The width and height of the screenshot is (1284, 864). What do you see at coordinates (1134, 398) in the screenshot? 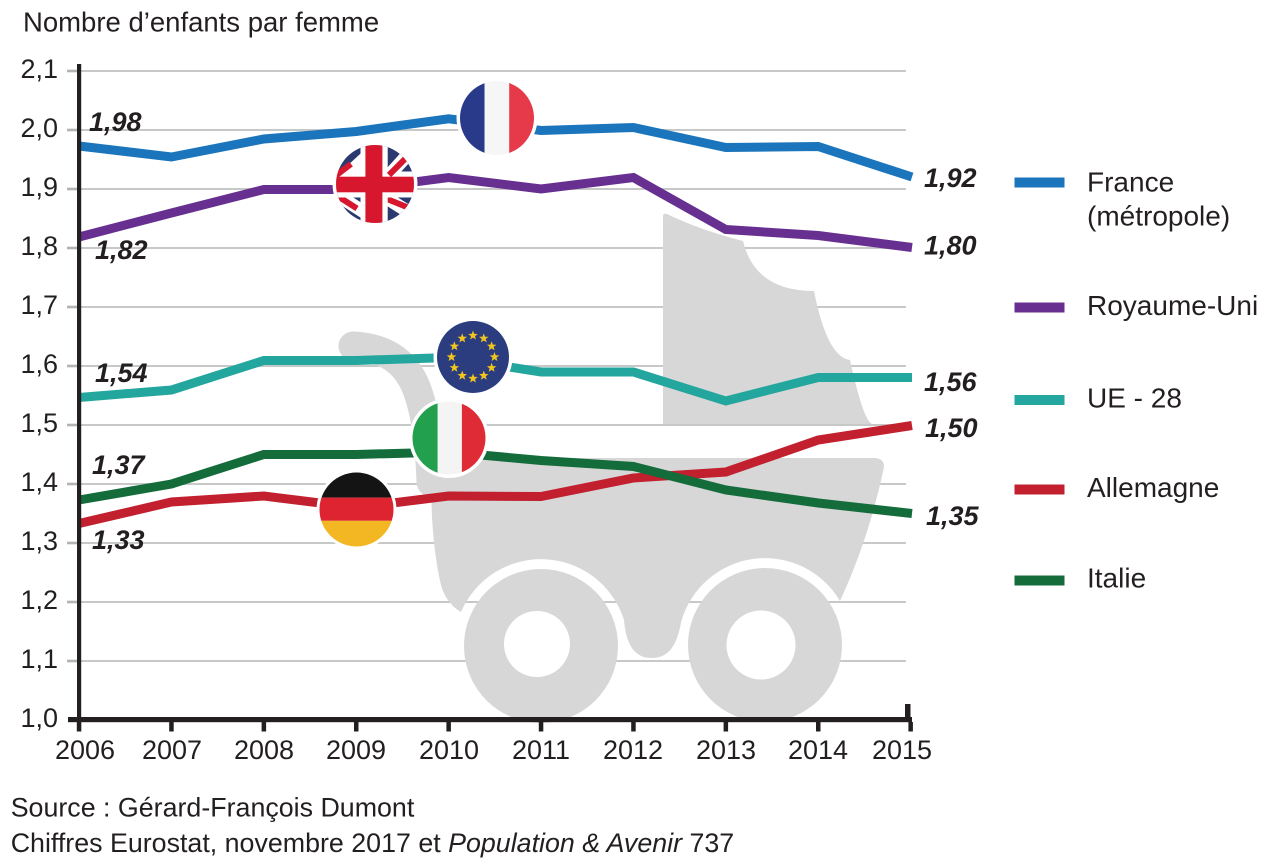
I see `svg-text: UE - 28` at bounding box center [1134, 398].